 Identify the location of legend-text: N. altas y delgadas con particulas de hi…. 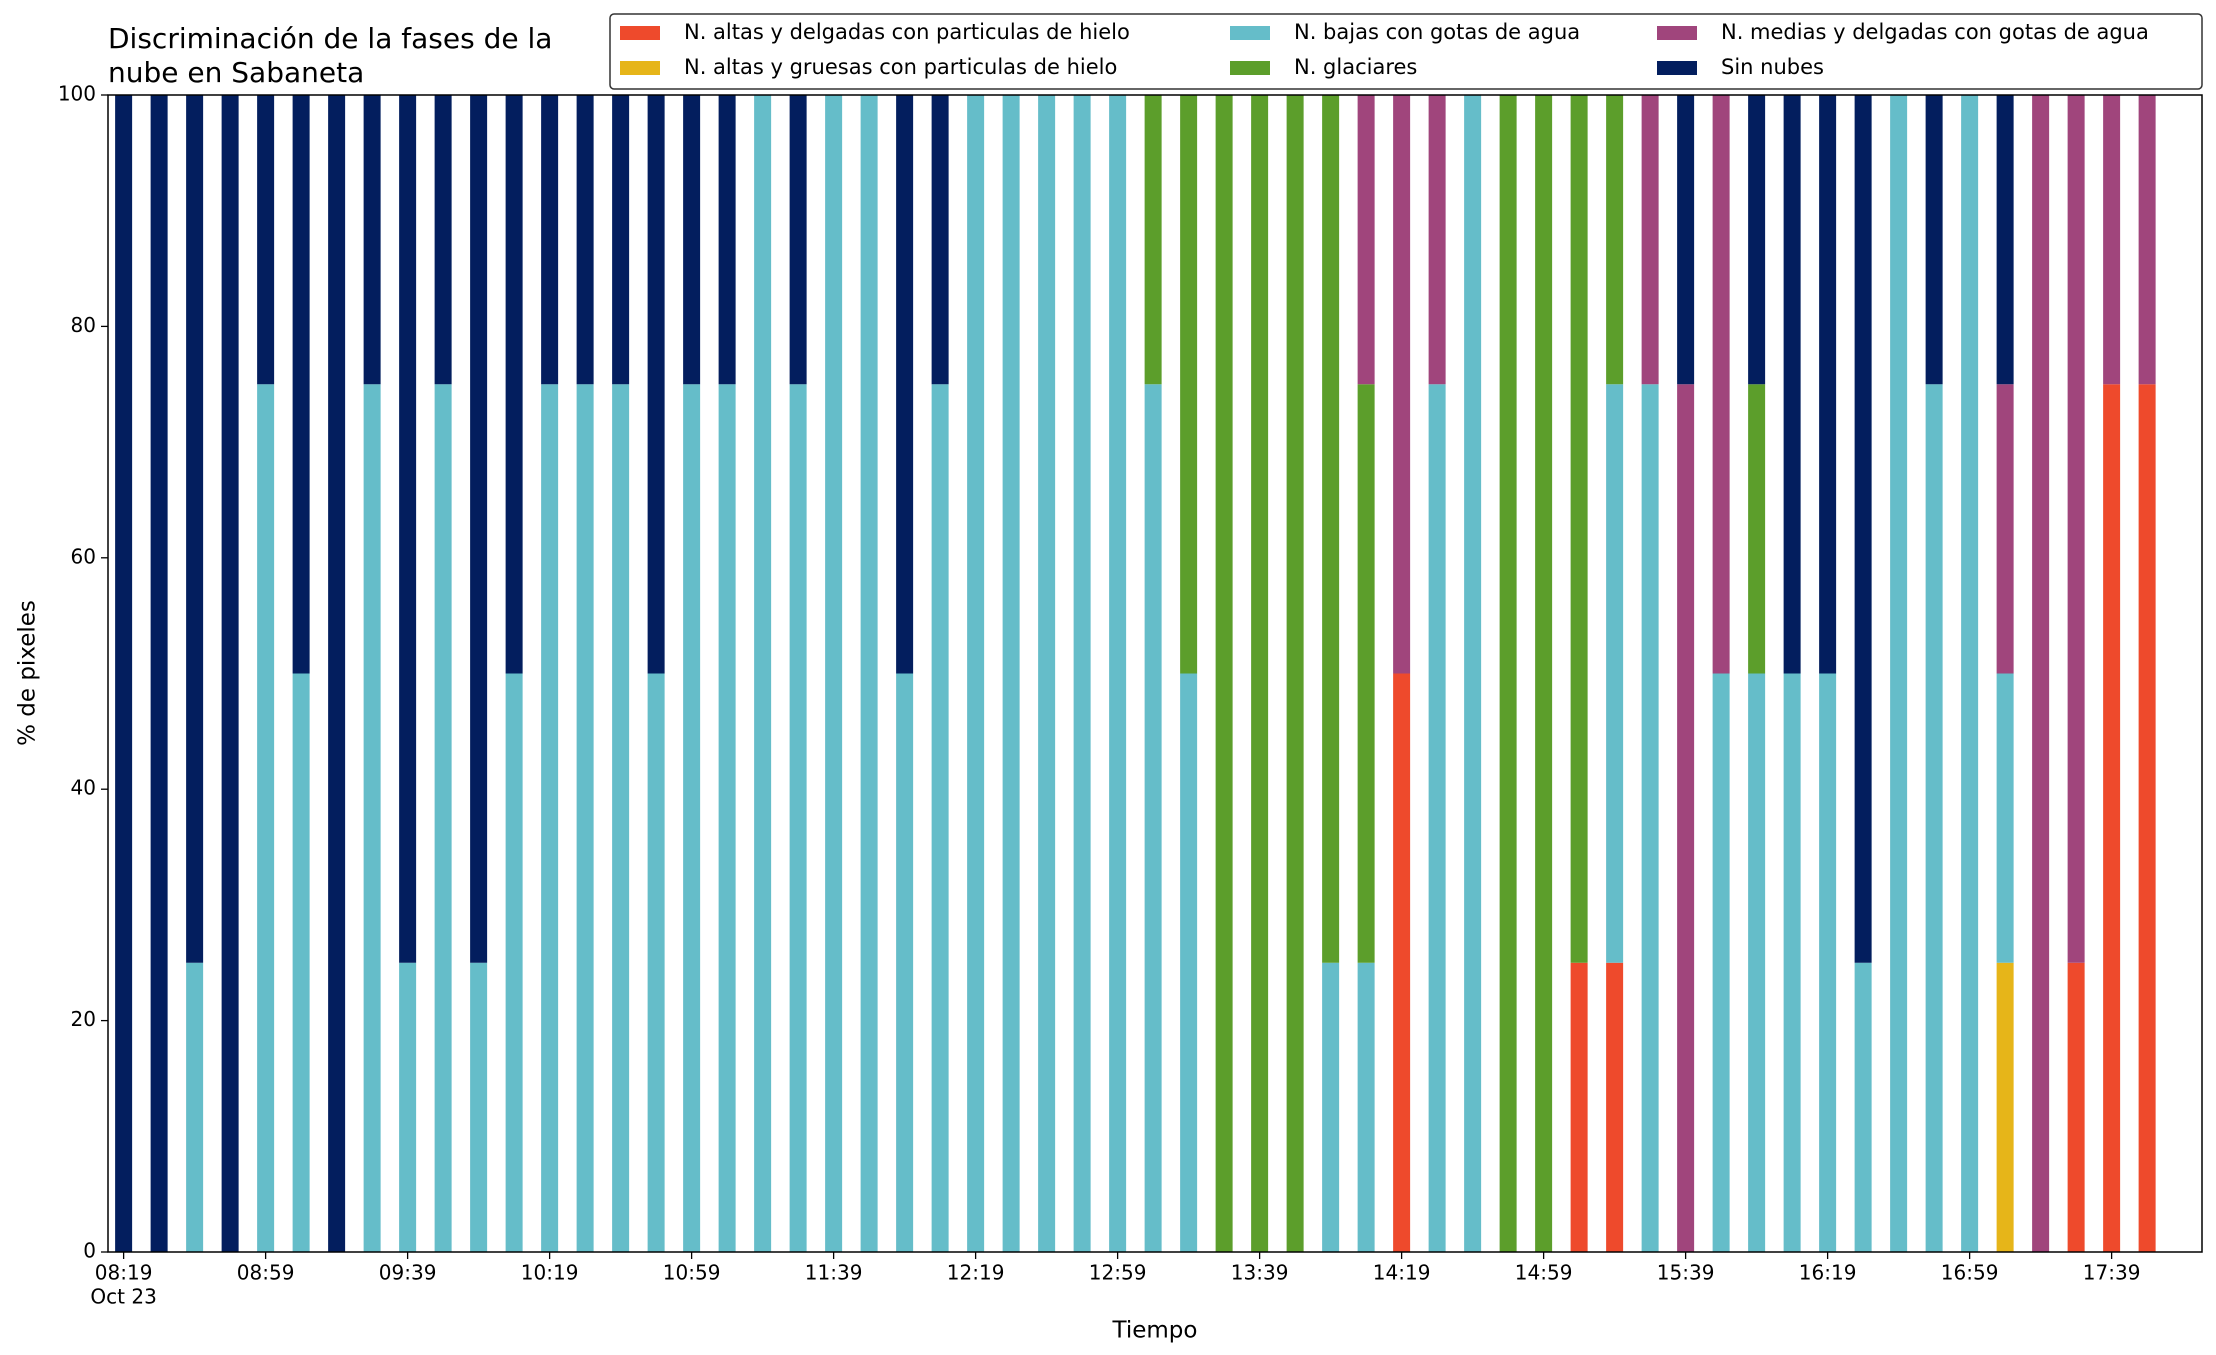
(907, 32).